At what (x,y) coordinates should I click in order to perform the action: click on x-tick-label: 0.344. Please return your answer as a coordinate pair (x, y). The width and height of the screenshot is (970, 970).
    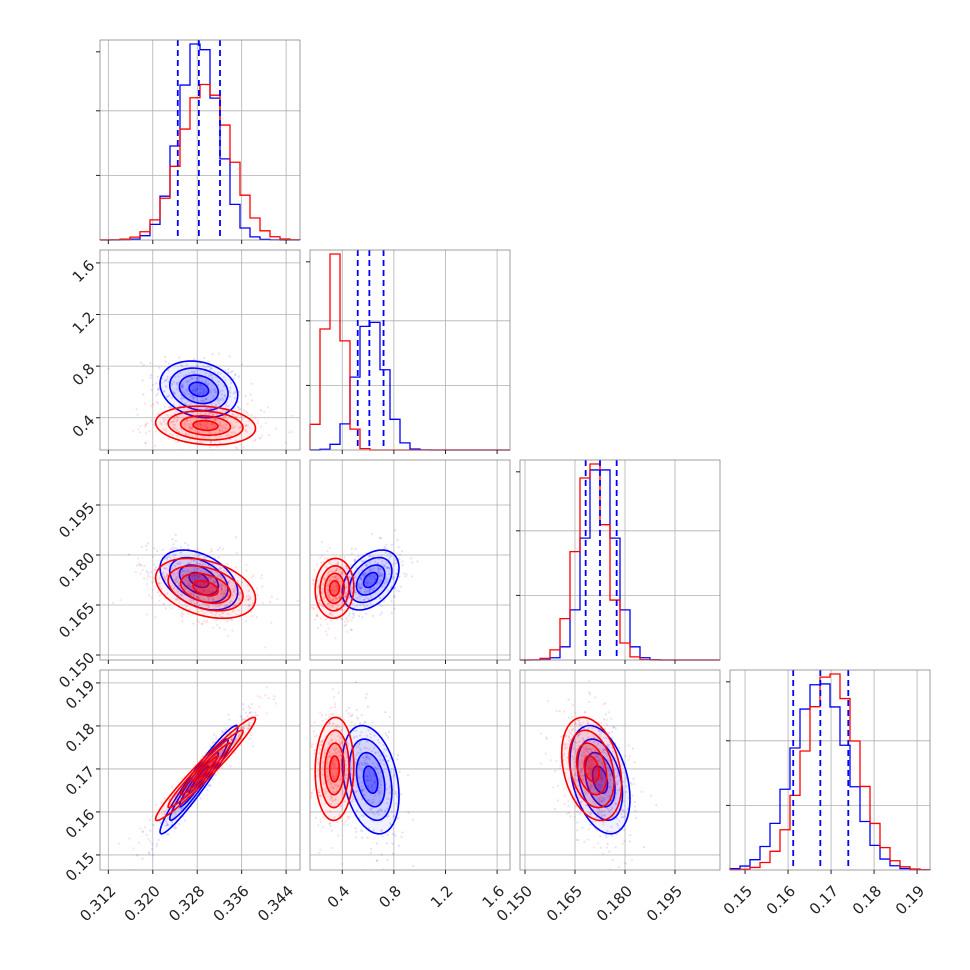
    Looking at the image, I should click on (275, 903).